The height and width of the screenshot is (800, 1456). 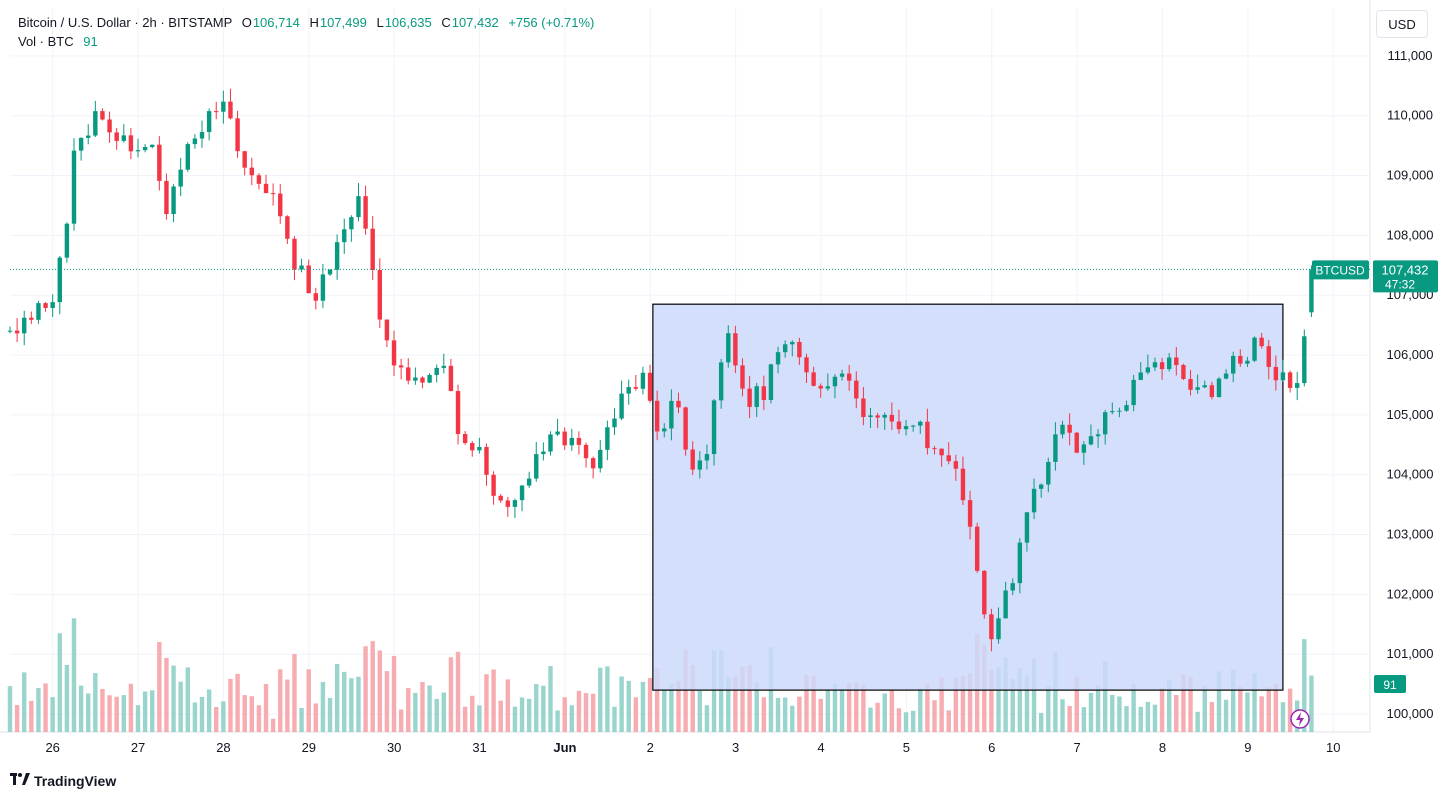 I want to click on time-tick-label: 29, so click(x=309, y=747).